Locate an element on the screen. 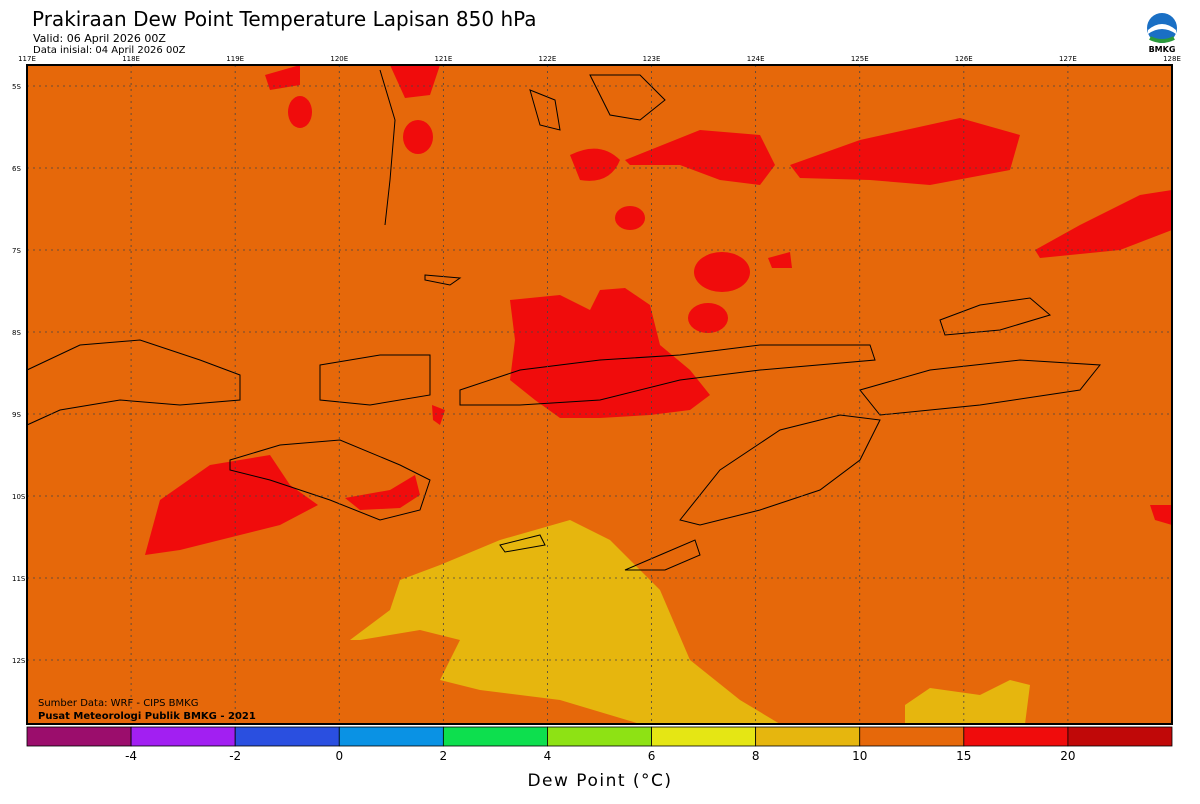  lon-label: 119E is located at coordinates (235, 59).